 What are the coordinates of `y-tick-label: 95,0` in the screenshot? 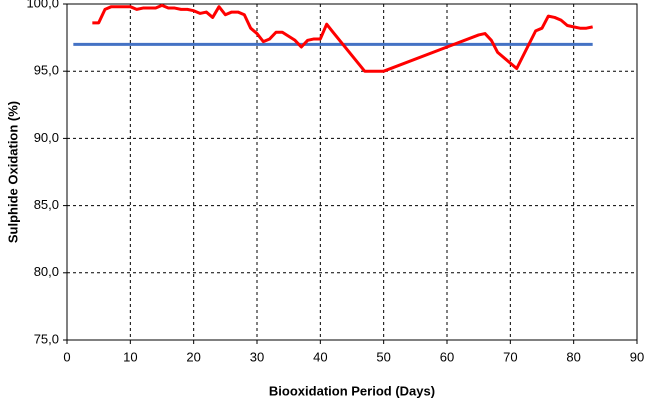 It's located at (46, 70).